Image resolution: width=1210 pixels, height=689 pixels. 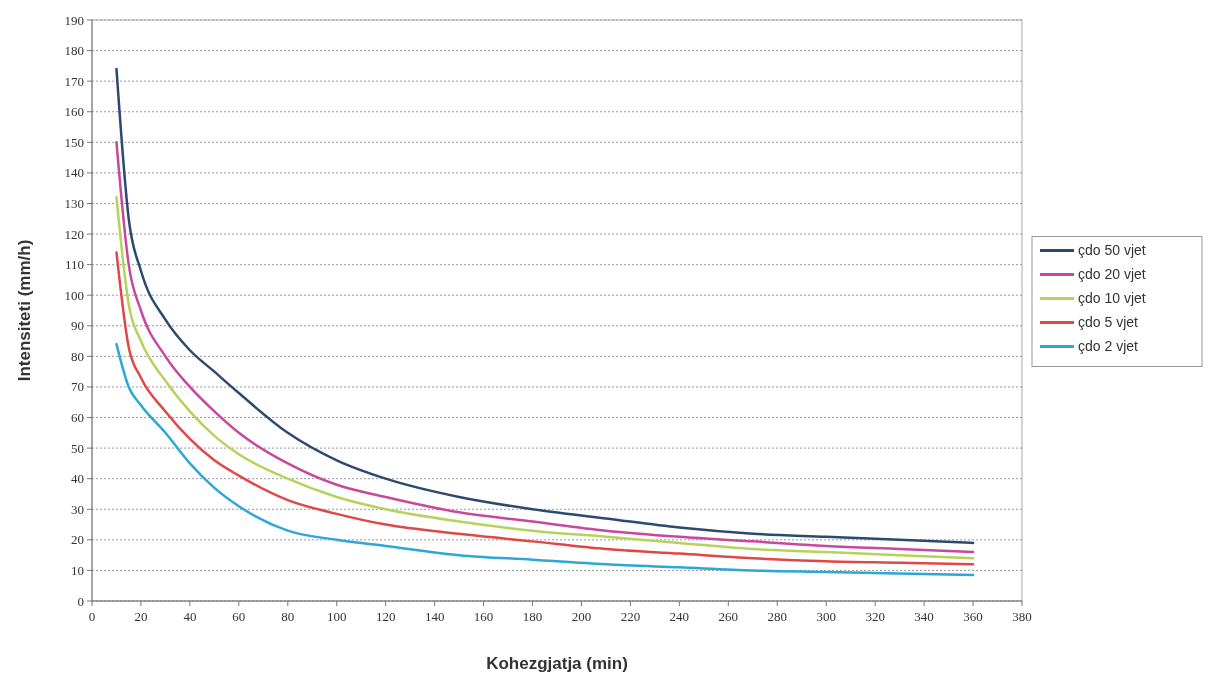 What do you see at coordinates (1108, 346) in the screenshot?
I see `legend-label: çdo 2 vjet` at bounding box center [1108, 346].